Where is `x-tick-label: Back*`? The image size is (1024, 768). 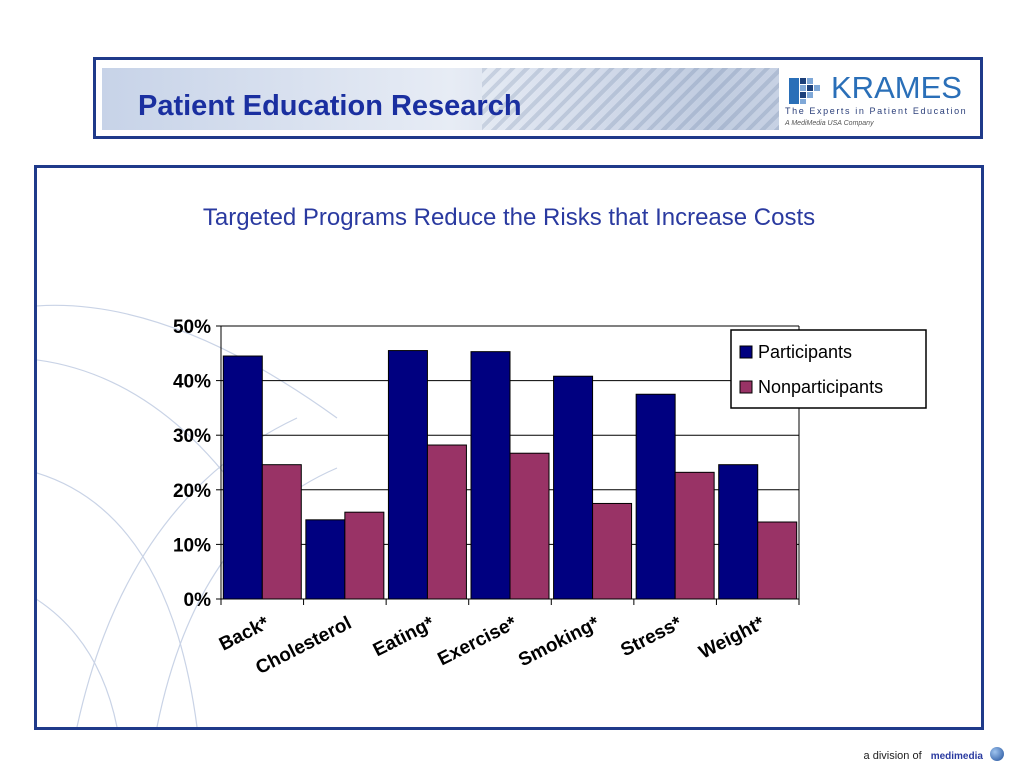 x-tick-label: Back* is located at coordinates (244, 633).